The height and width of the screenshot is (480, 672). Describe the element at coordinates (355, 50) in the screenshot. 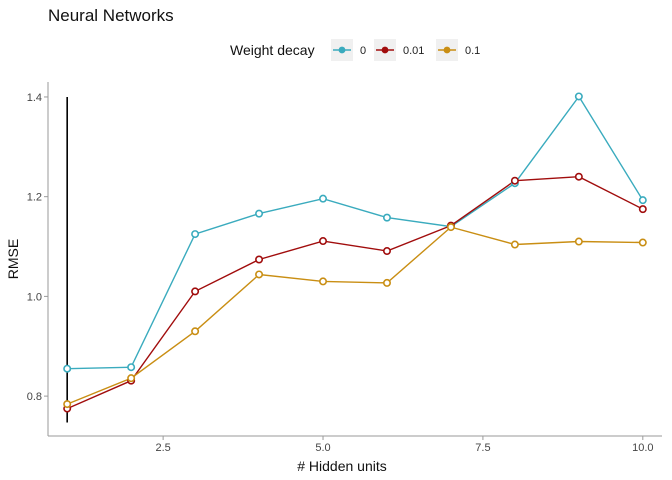

I see `legend: Weight decay 0 0.01 0.1` at that location.